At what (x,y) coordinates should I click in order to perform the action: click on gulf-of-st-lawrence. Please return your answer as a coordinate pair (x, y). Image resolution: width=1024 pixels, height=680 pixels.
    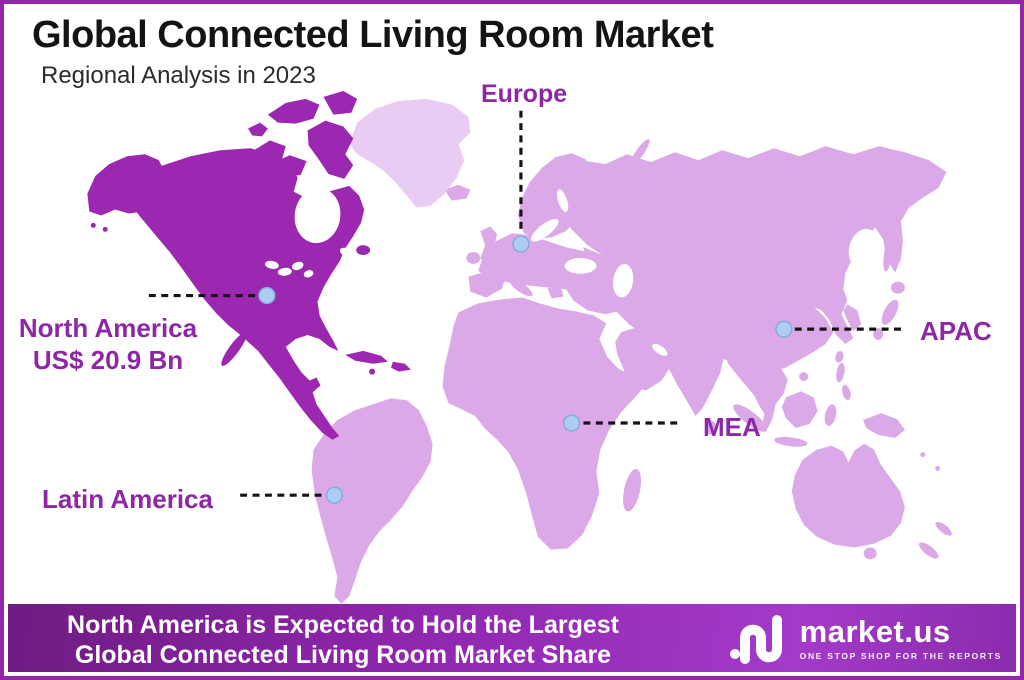
    Looking at the image, I should click on (348, 253).